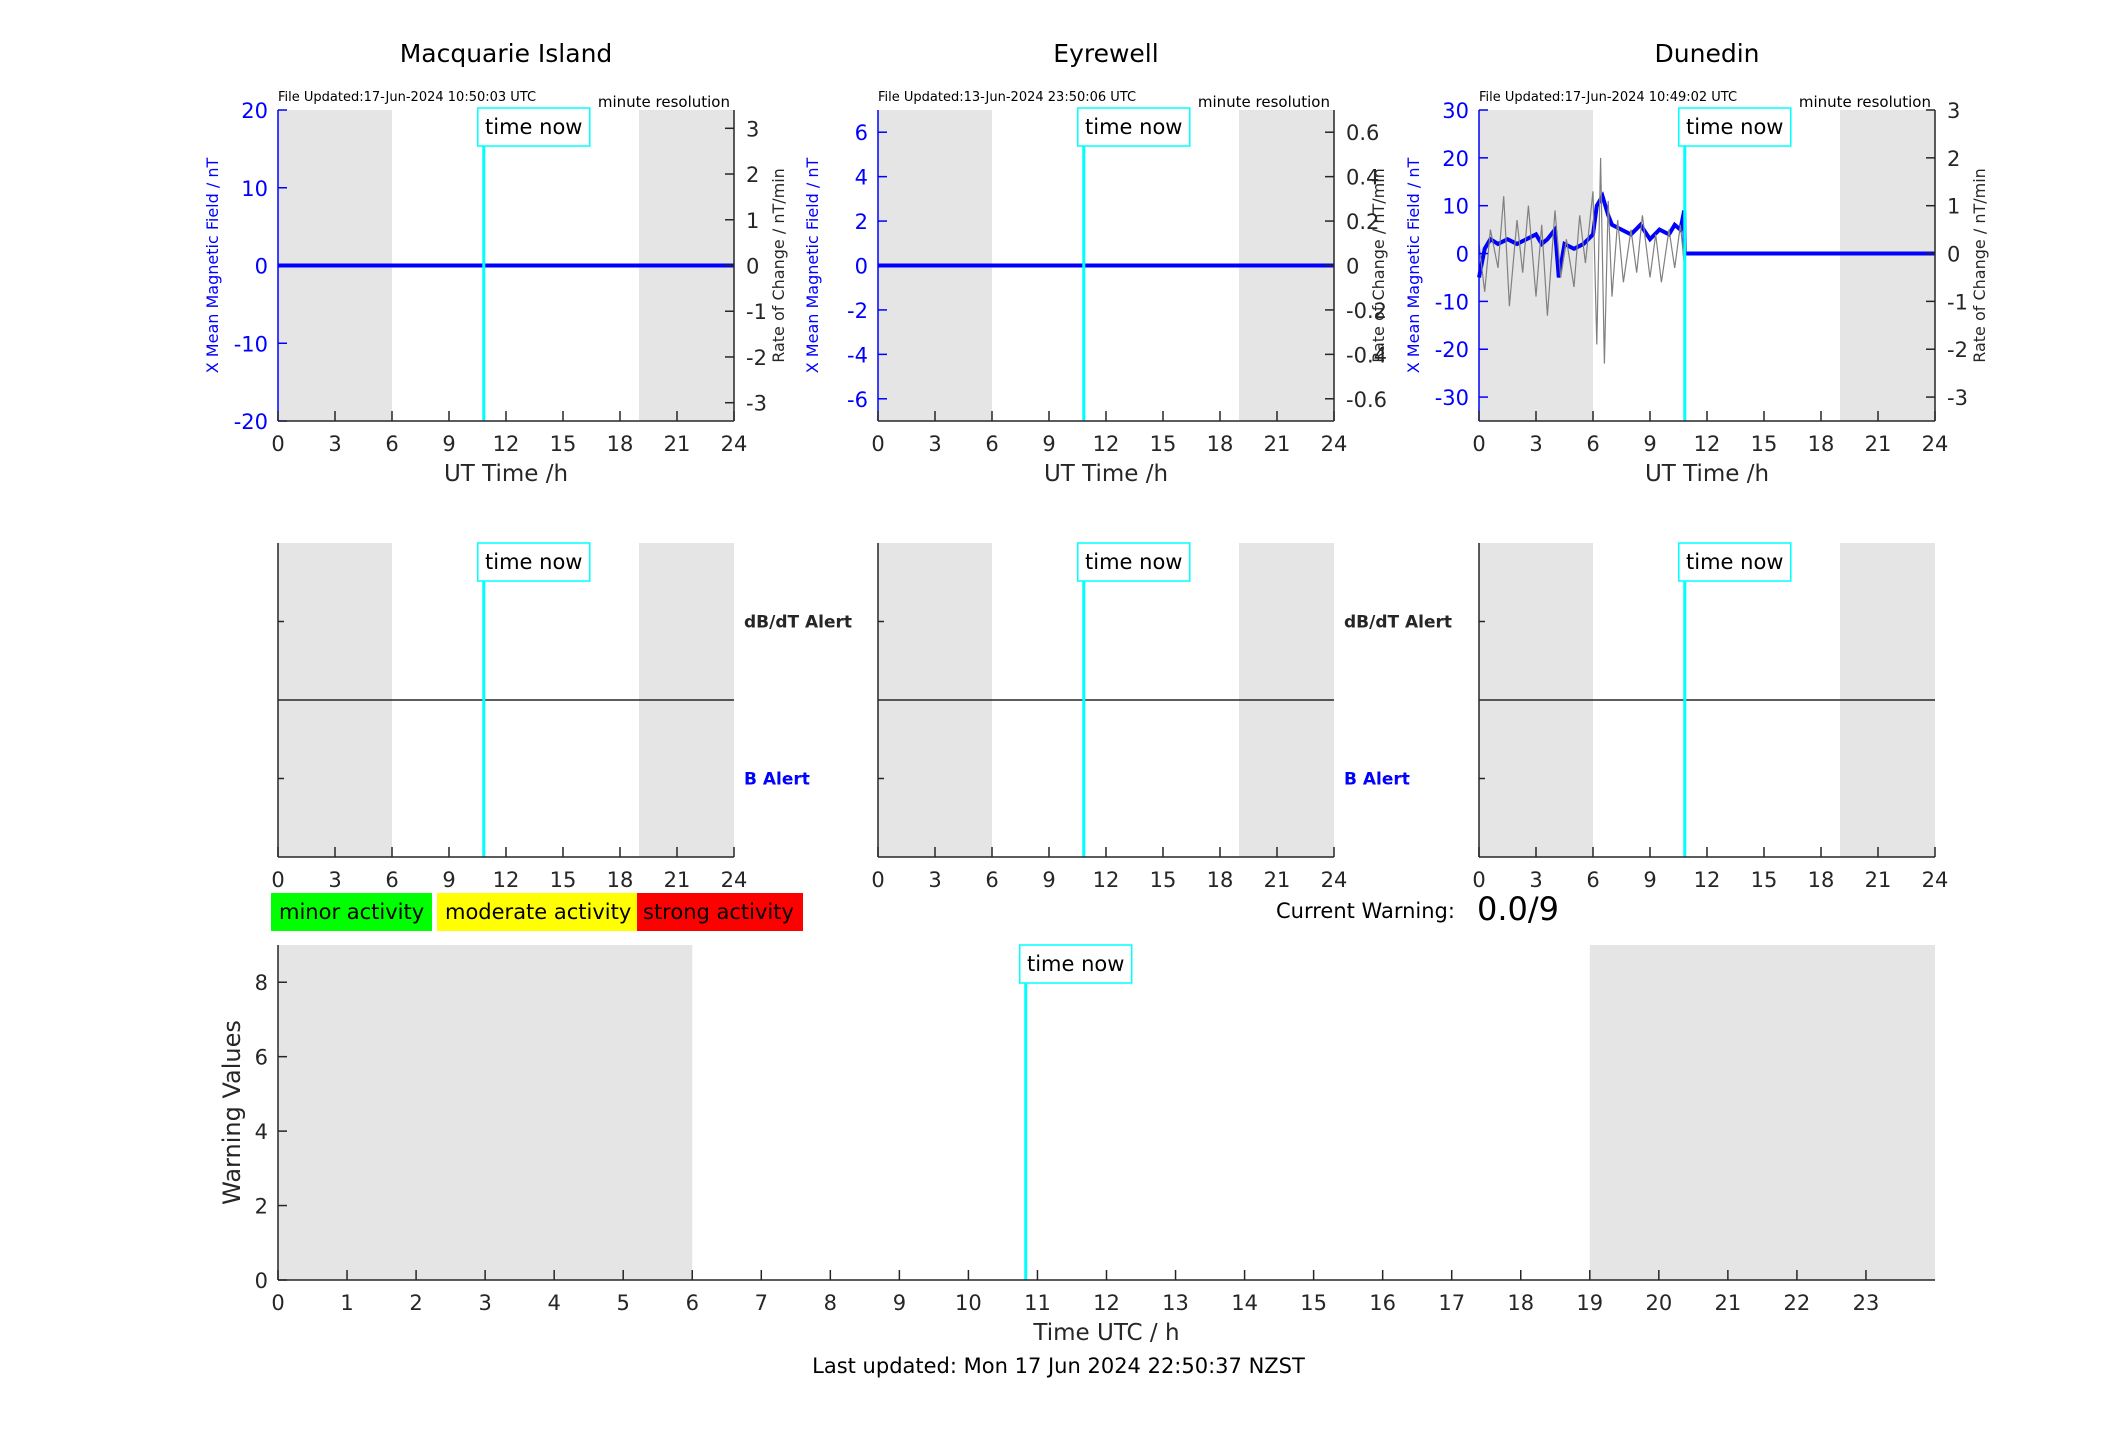 Image resolution: width=2117 pixels, height=1442 pixels. I want to click on x-tick-label: 17, so click(1451, 1303).